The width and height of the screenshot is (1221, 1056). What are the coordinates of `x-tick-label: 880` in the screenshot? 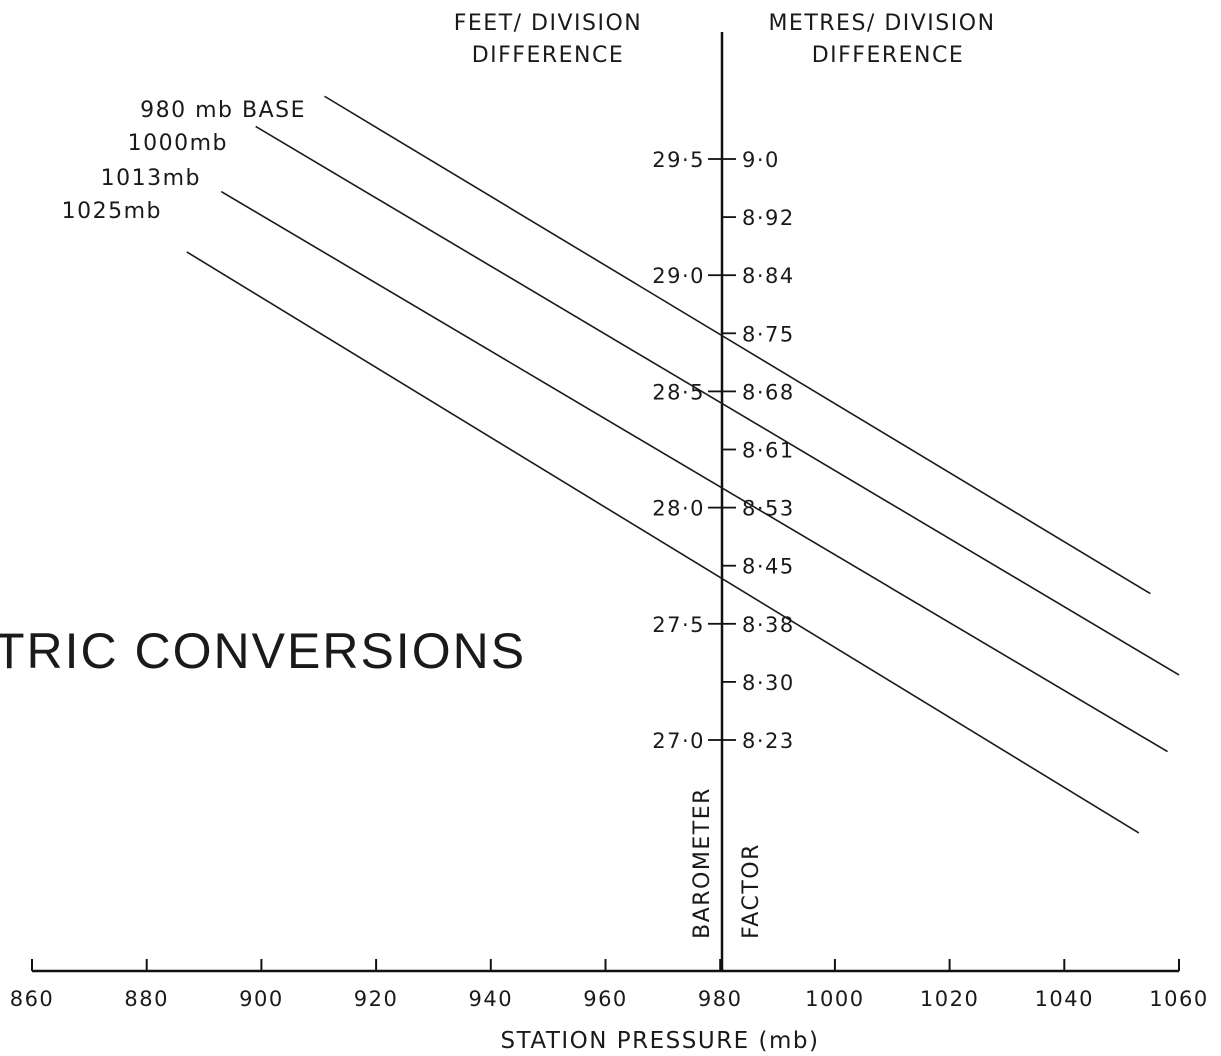 It's located at (146, 999).